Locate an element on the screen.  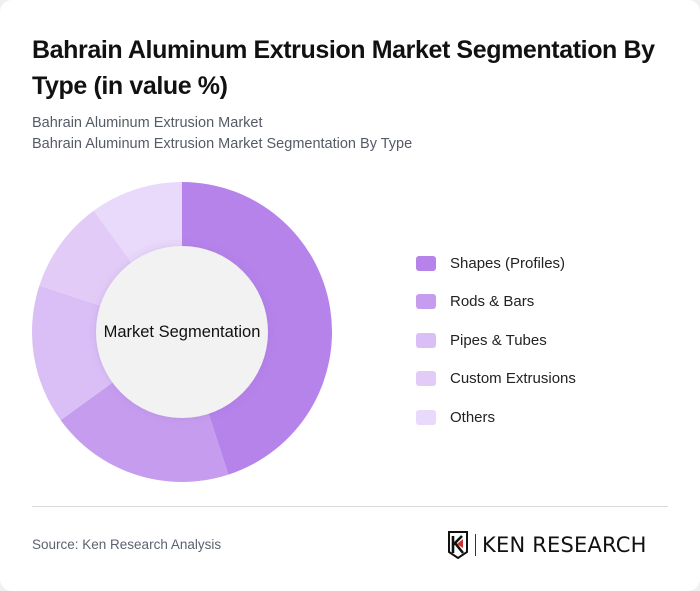
logo-separator is located at coordinates (475, 545).